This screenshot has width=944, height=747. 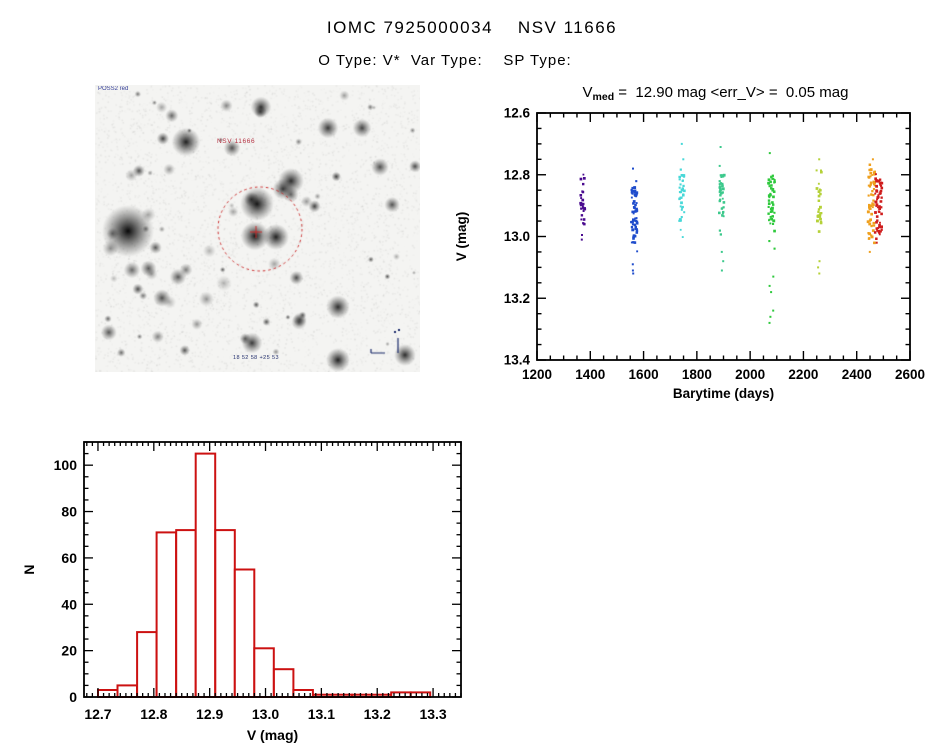 What do you see at coordinates (272, 735) in the screenshot?
I see `x-axis-label: V (mag)` at bounding box center [272, 735].